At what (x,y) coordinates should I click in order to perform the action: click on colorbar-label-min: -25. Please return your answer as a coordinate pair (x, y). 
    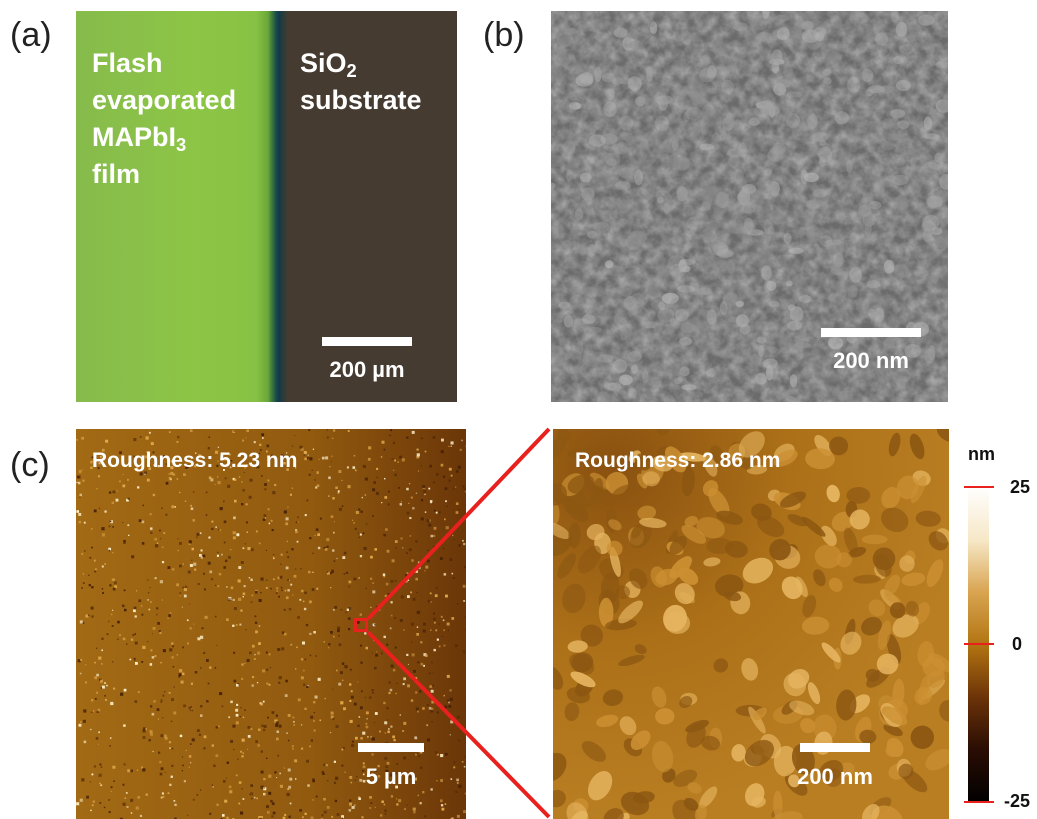
    Looking at the image, I should click on (1017, 801).